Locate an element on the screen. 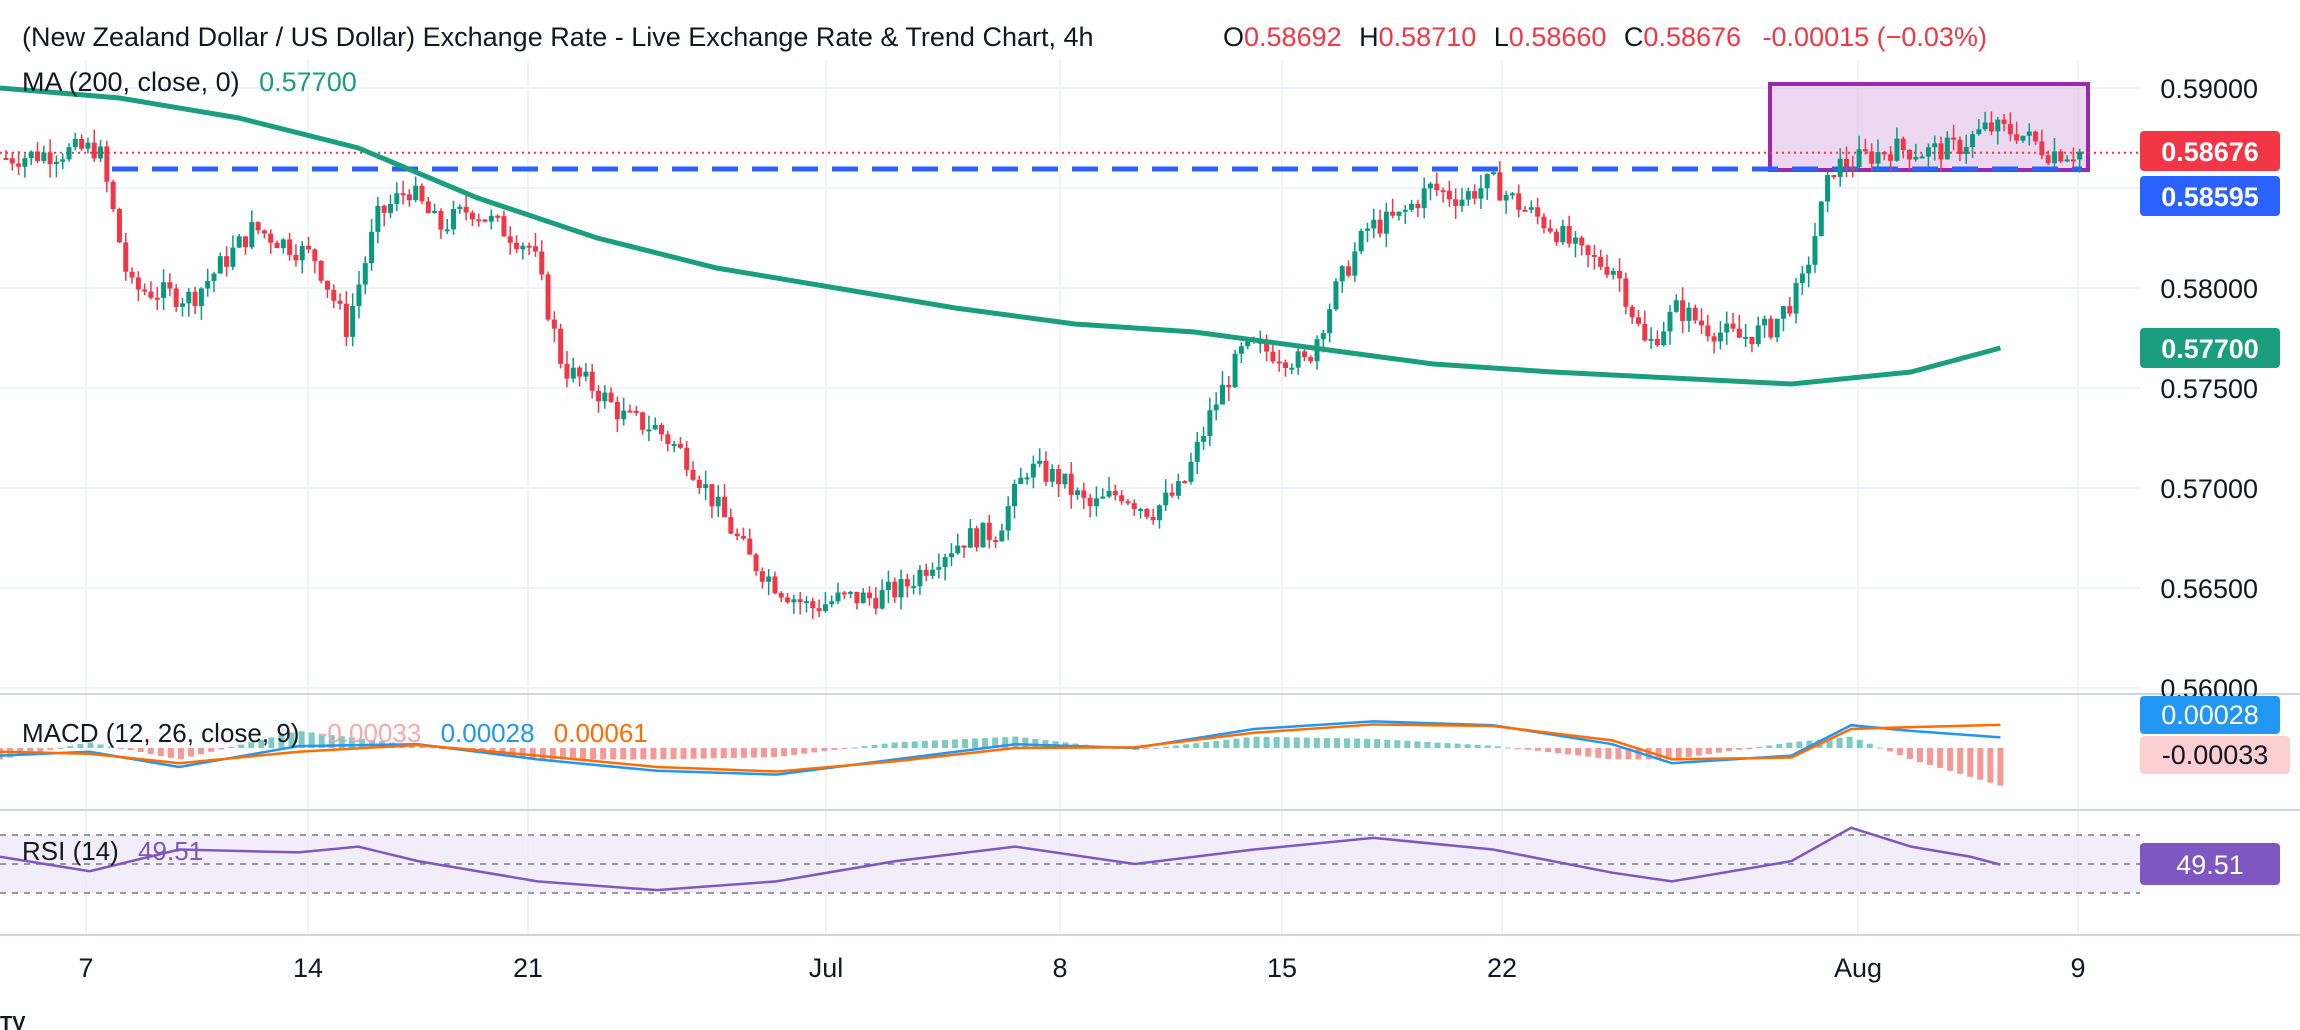 The image size is (2300, 1030). histogram-value-badge: -0.00033 is located at coordinates (2215, 755).